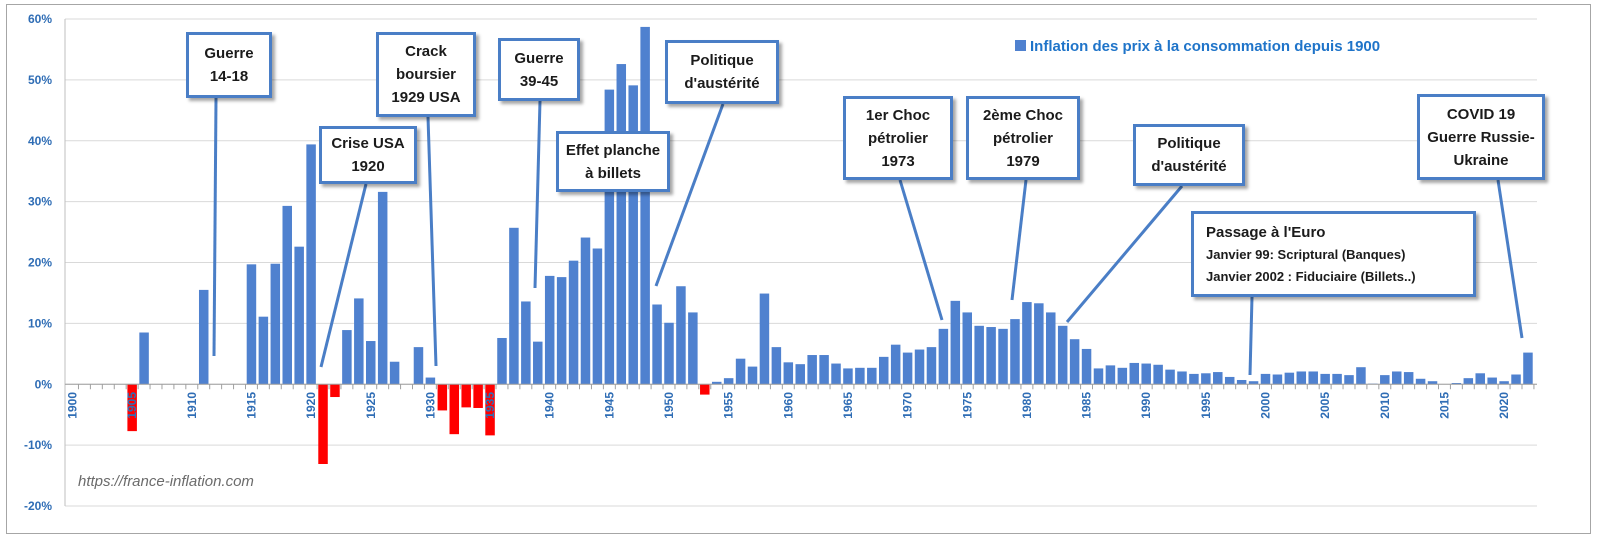  What do you see at coordinates (1265, 379) in the screenshot?
I see `bar-2000` at bounding box center [1265, 379].